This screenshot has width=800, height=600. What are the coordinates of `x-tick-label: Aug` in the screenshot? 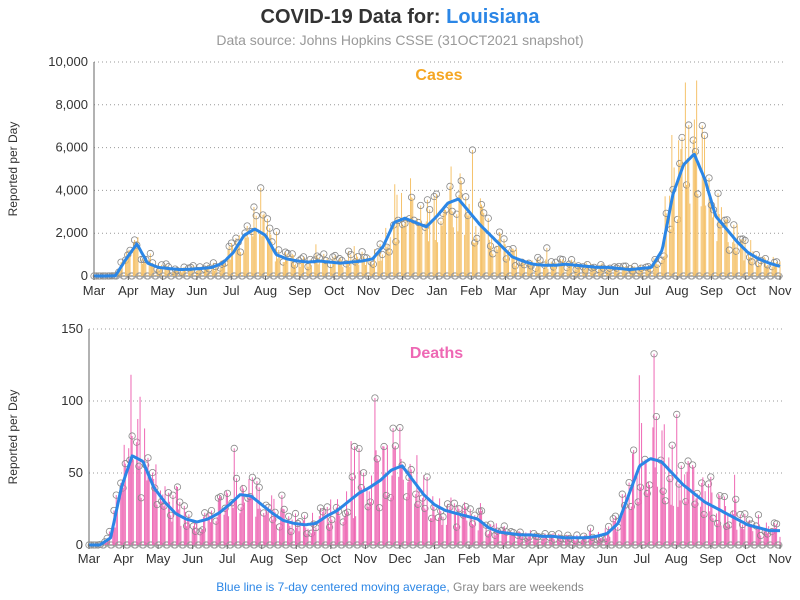 It's located at (265, 290).